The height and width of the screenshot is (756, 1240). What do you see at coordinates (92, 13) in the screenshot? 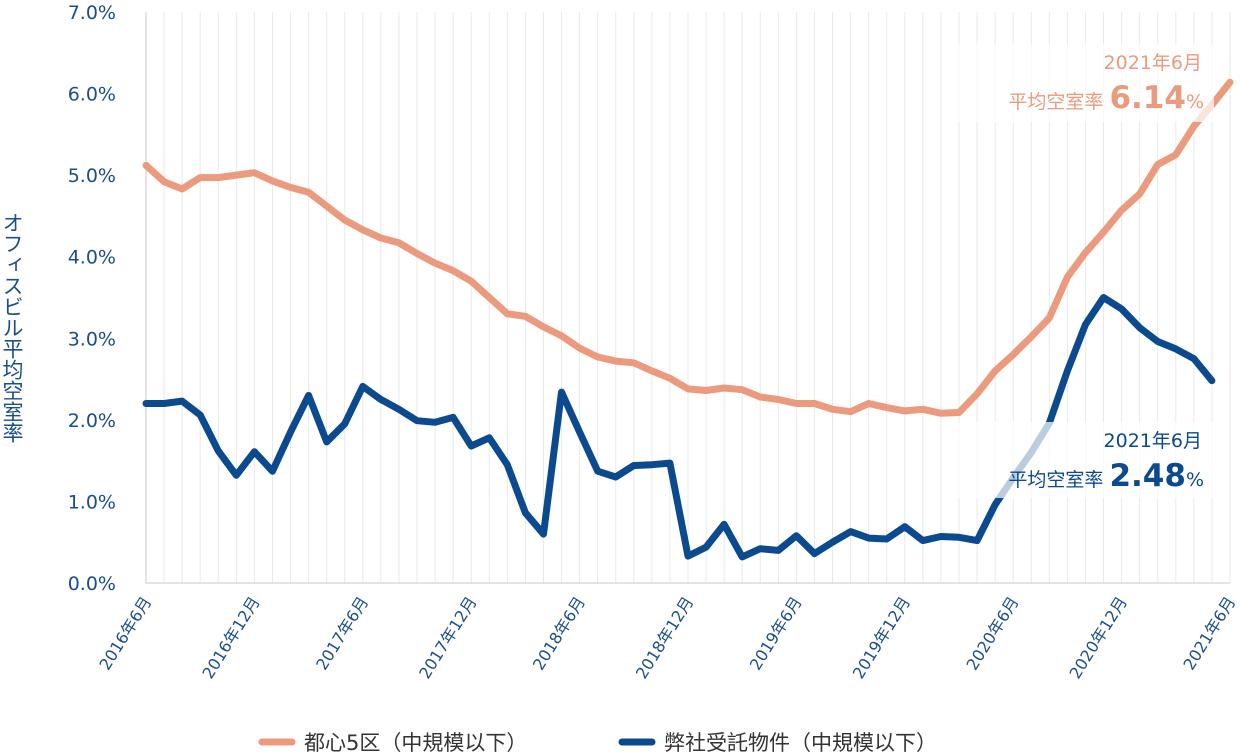
I see `y-tick-label: 7.0%` at bounding box center [92, 13].